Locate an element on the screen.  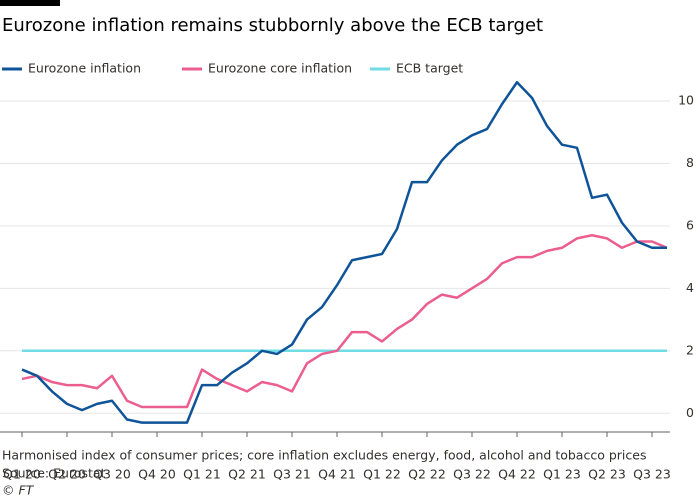
x-tick-label: Q3 23 is located at coordinates (652, 474).